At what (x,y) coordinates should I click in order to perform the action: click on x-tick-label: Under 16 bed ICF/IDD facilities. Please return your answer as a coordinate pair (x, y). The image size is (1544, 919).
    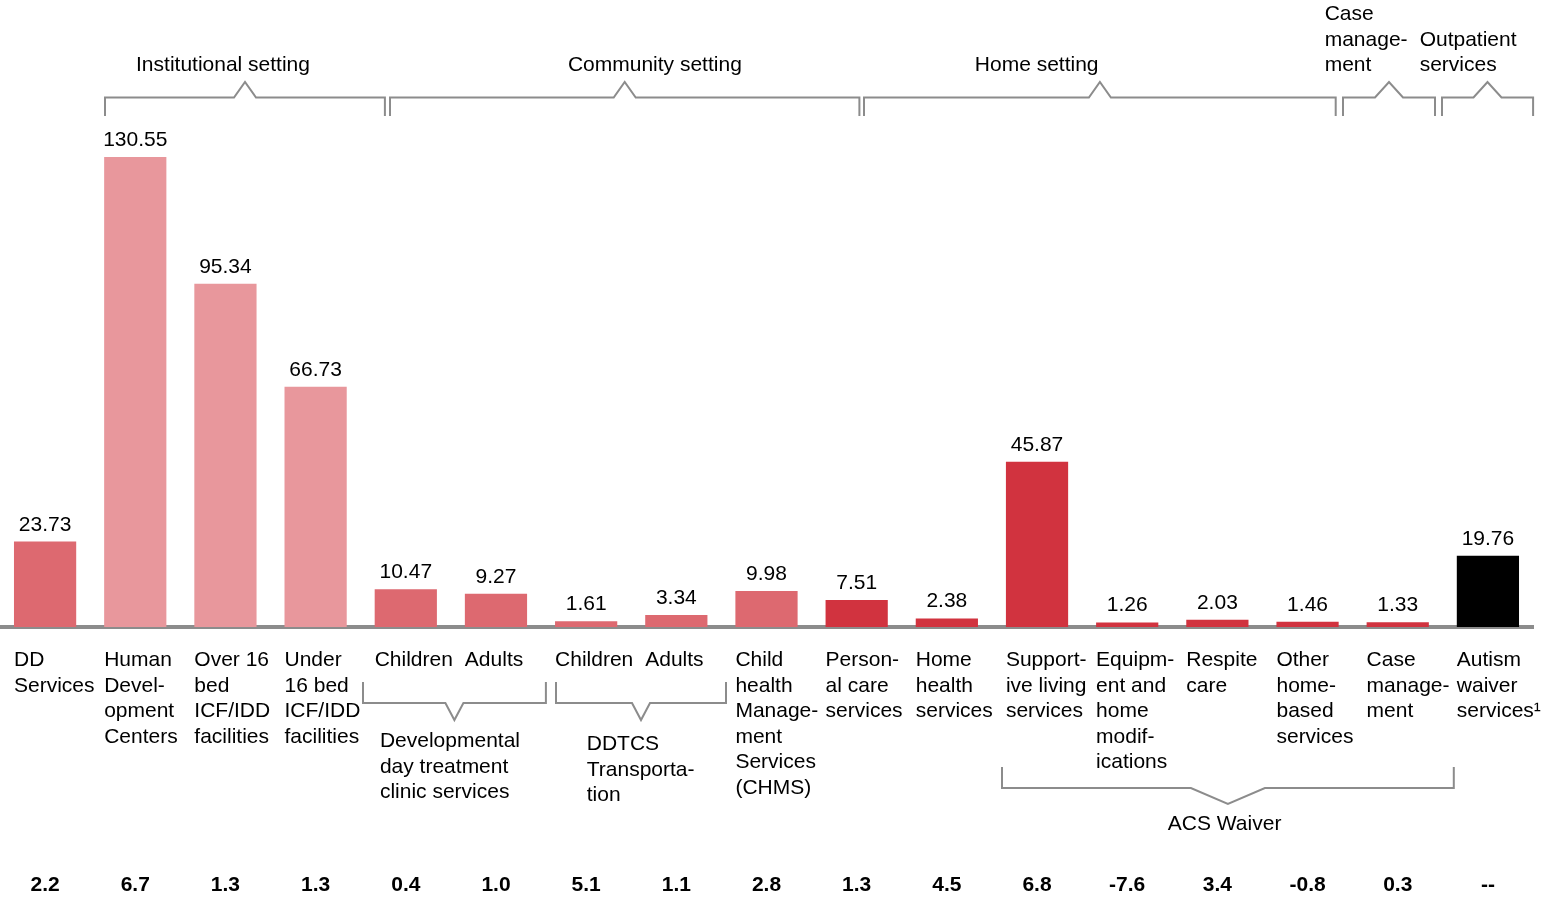
    Looking at the image, I should click on (322, 697).